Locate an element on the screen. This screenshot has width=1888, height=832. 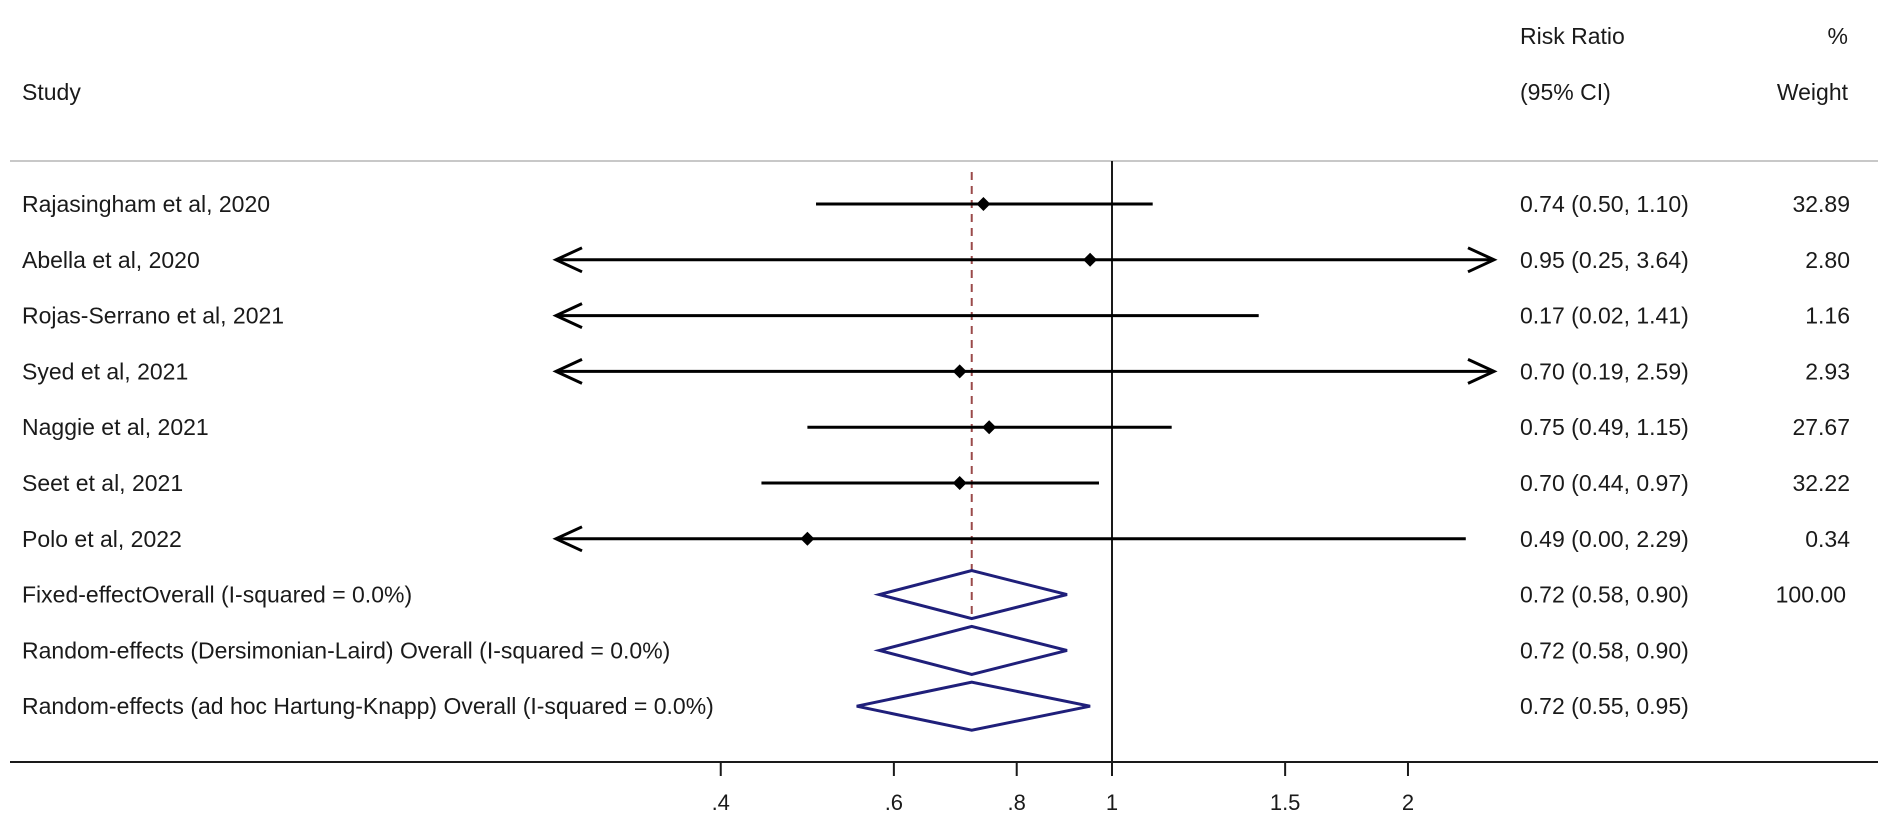
study-weight: 1.16 is located at coordinates (1827, 316).